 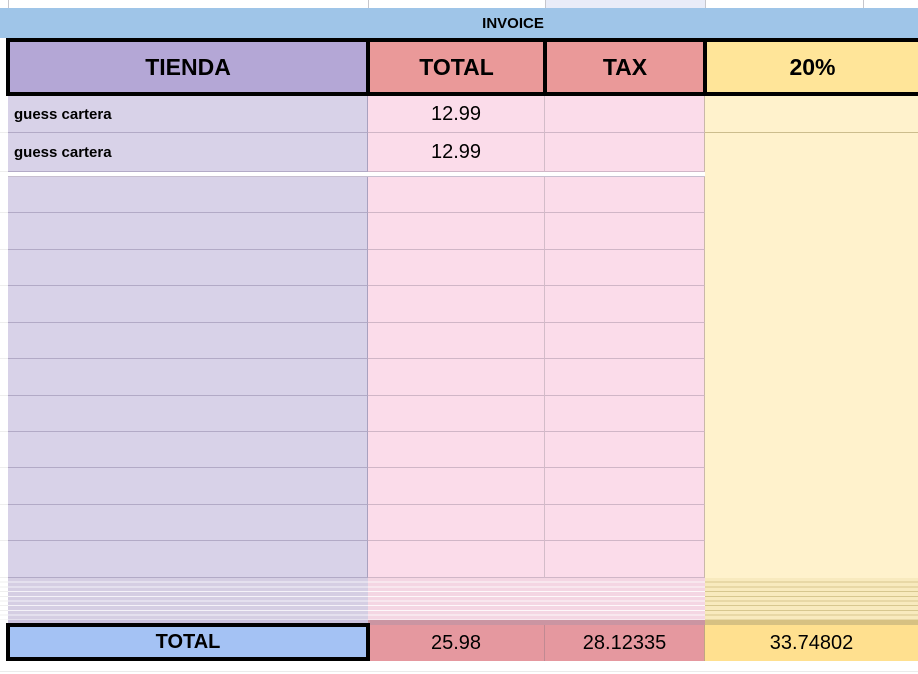 What do you see at coordinates (811, 115) in the screenshot?
I see `cell-20pct` at bounding box center [811, 115].